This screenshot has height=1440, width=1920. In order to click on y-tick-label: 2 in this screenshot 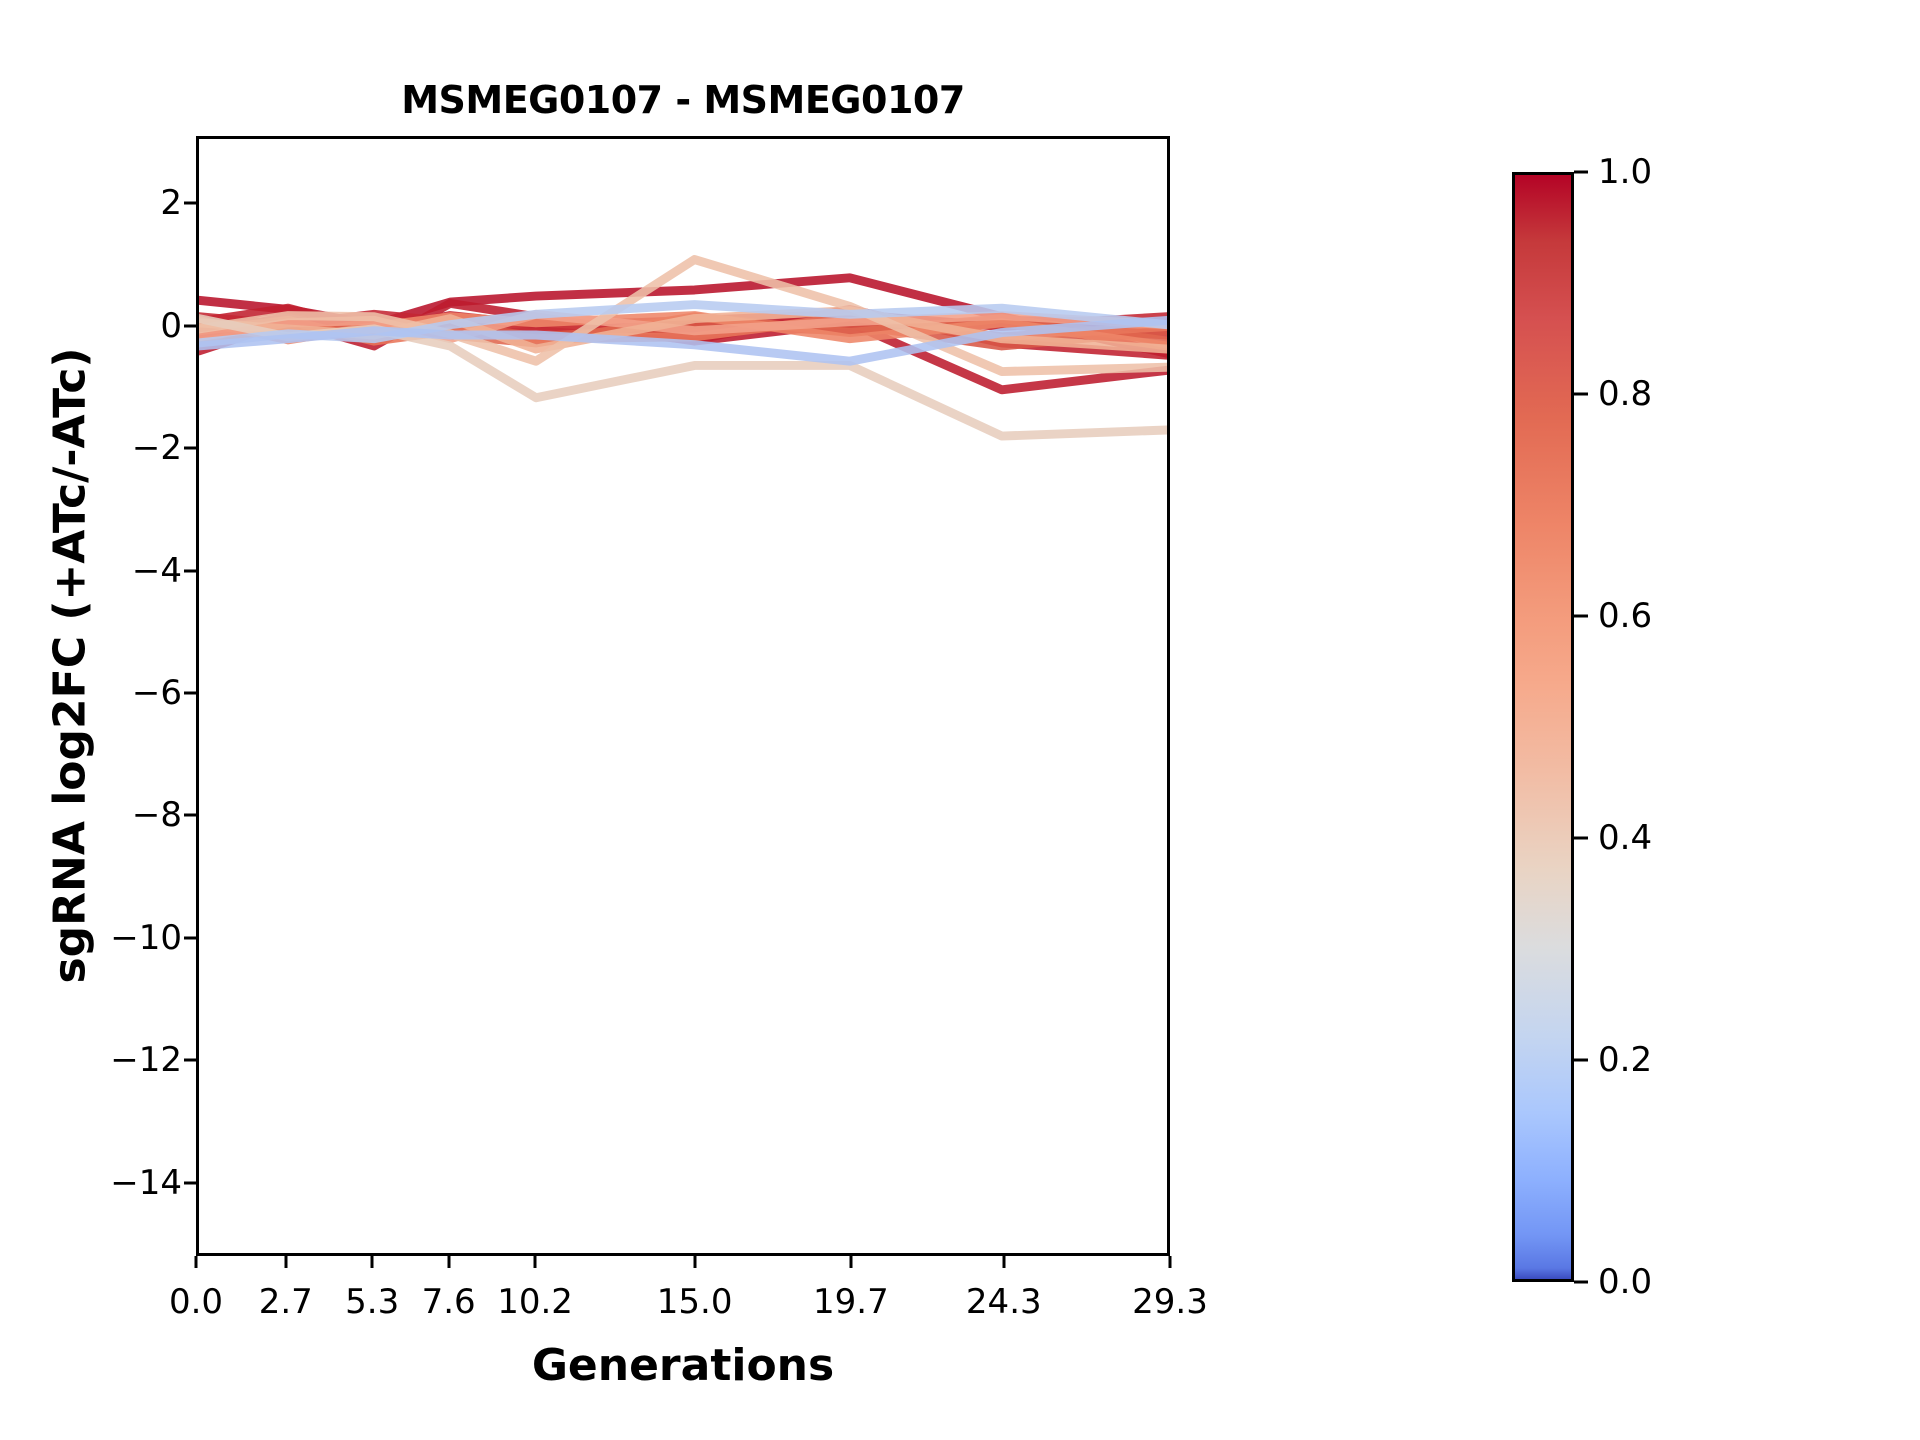, I will do `click(171, 203)`.